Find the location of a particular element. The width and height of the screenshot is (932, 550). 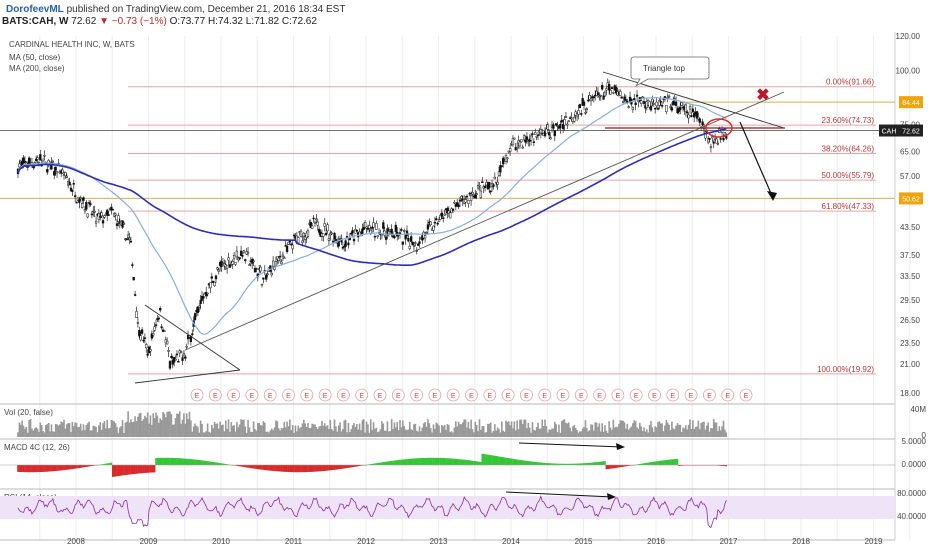

price-tick: 29.50 is located at coordinates (910, 300).